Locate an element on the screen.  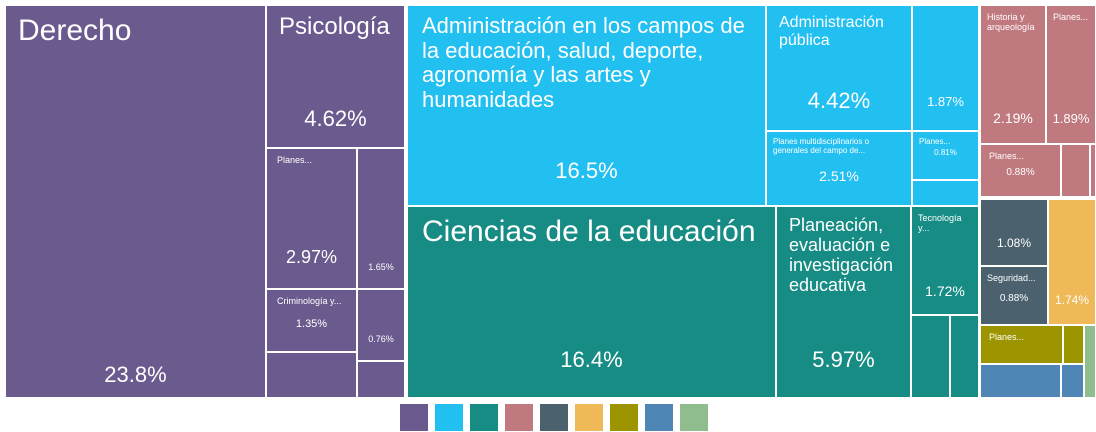
treemap-cell: Planes... 0.88% is located at coordinates (1020, 170).